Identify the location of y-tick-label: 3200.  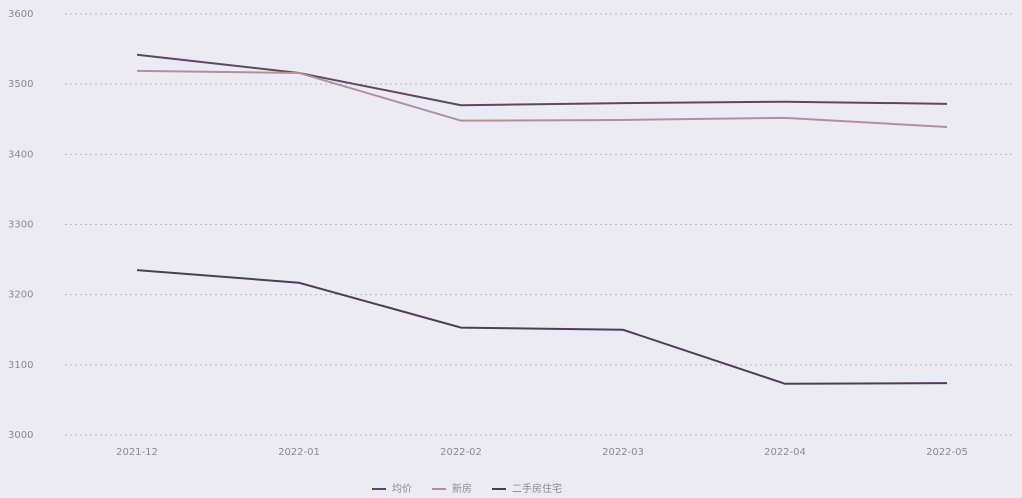
(20, 295).